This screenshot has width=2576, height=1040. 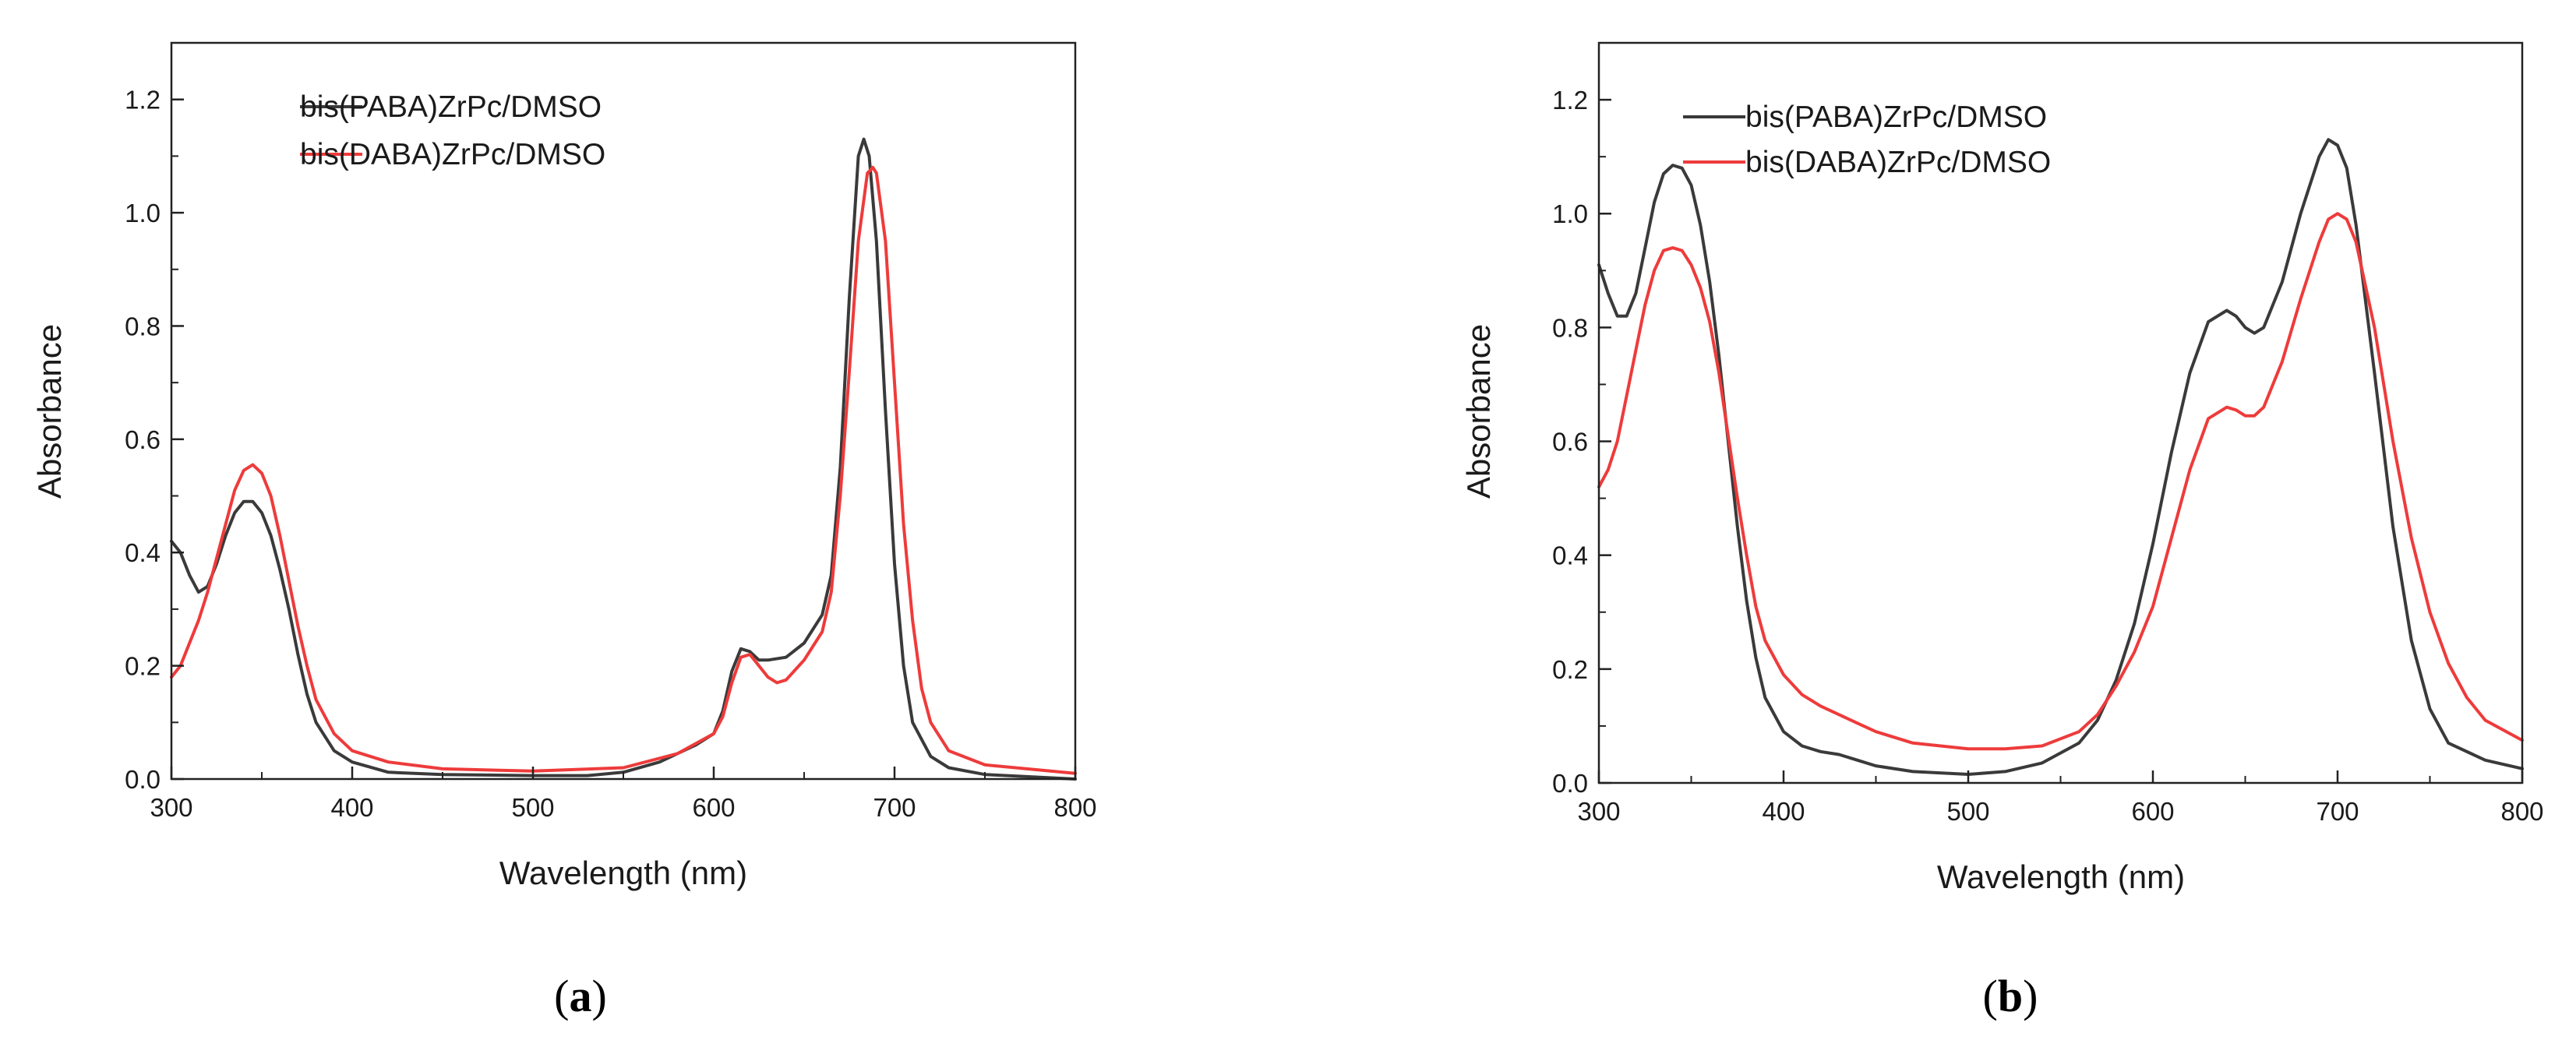 I want to click on y-tick-label-0.6-a: 0.6, so click(x=143, y=440).